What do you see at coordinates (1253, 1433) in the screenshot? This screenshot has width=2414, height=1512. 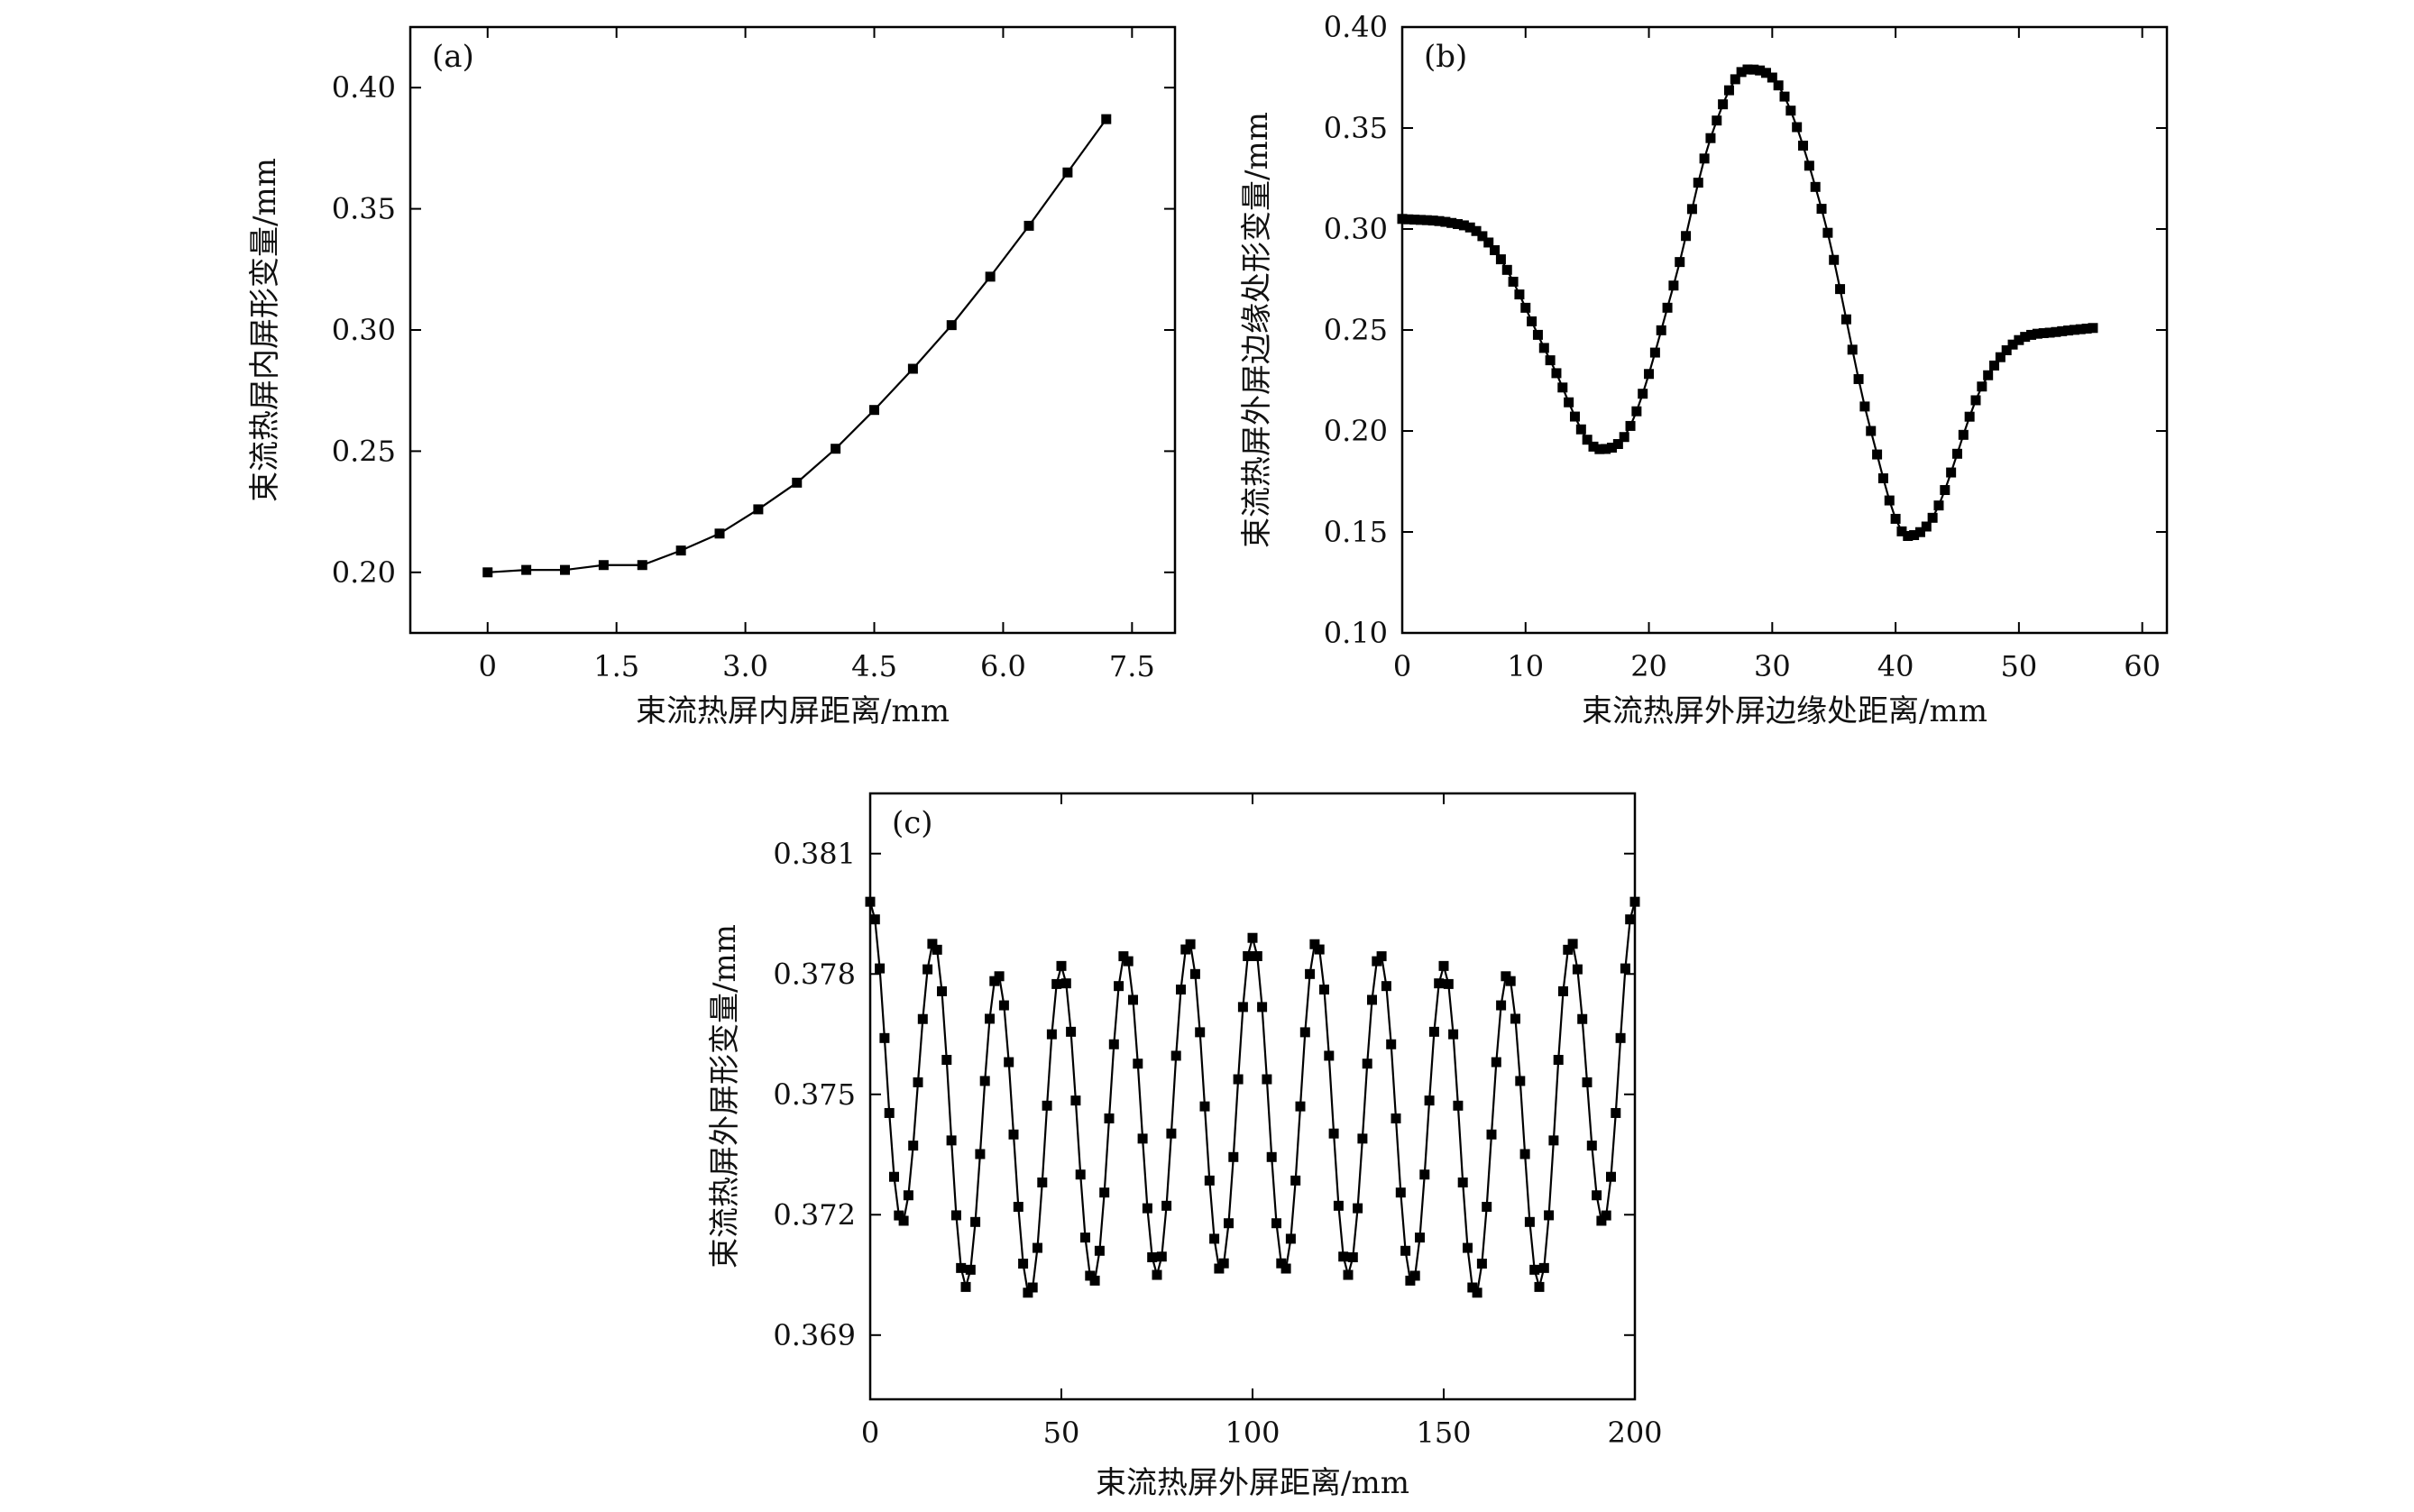 I see `x-tick-label: 100` at bounding box center [1253, 1433].